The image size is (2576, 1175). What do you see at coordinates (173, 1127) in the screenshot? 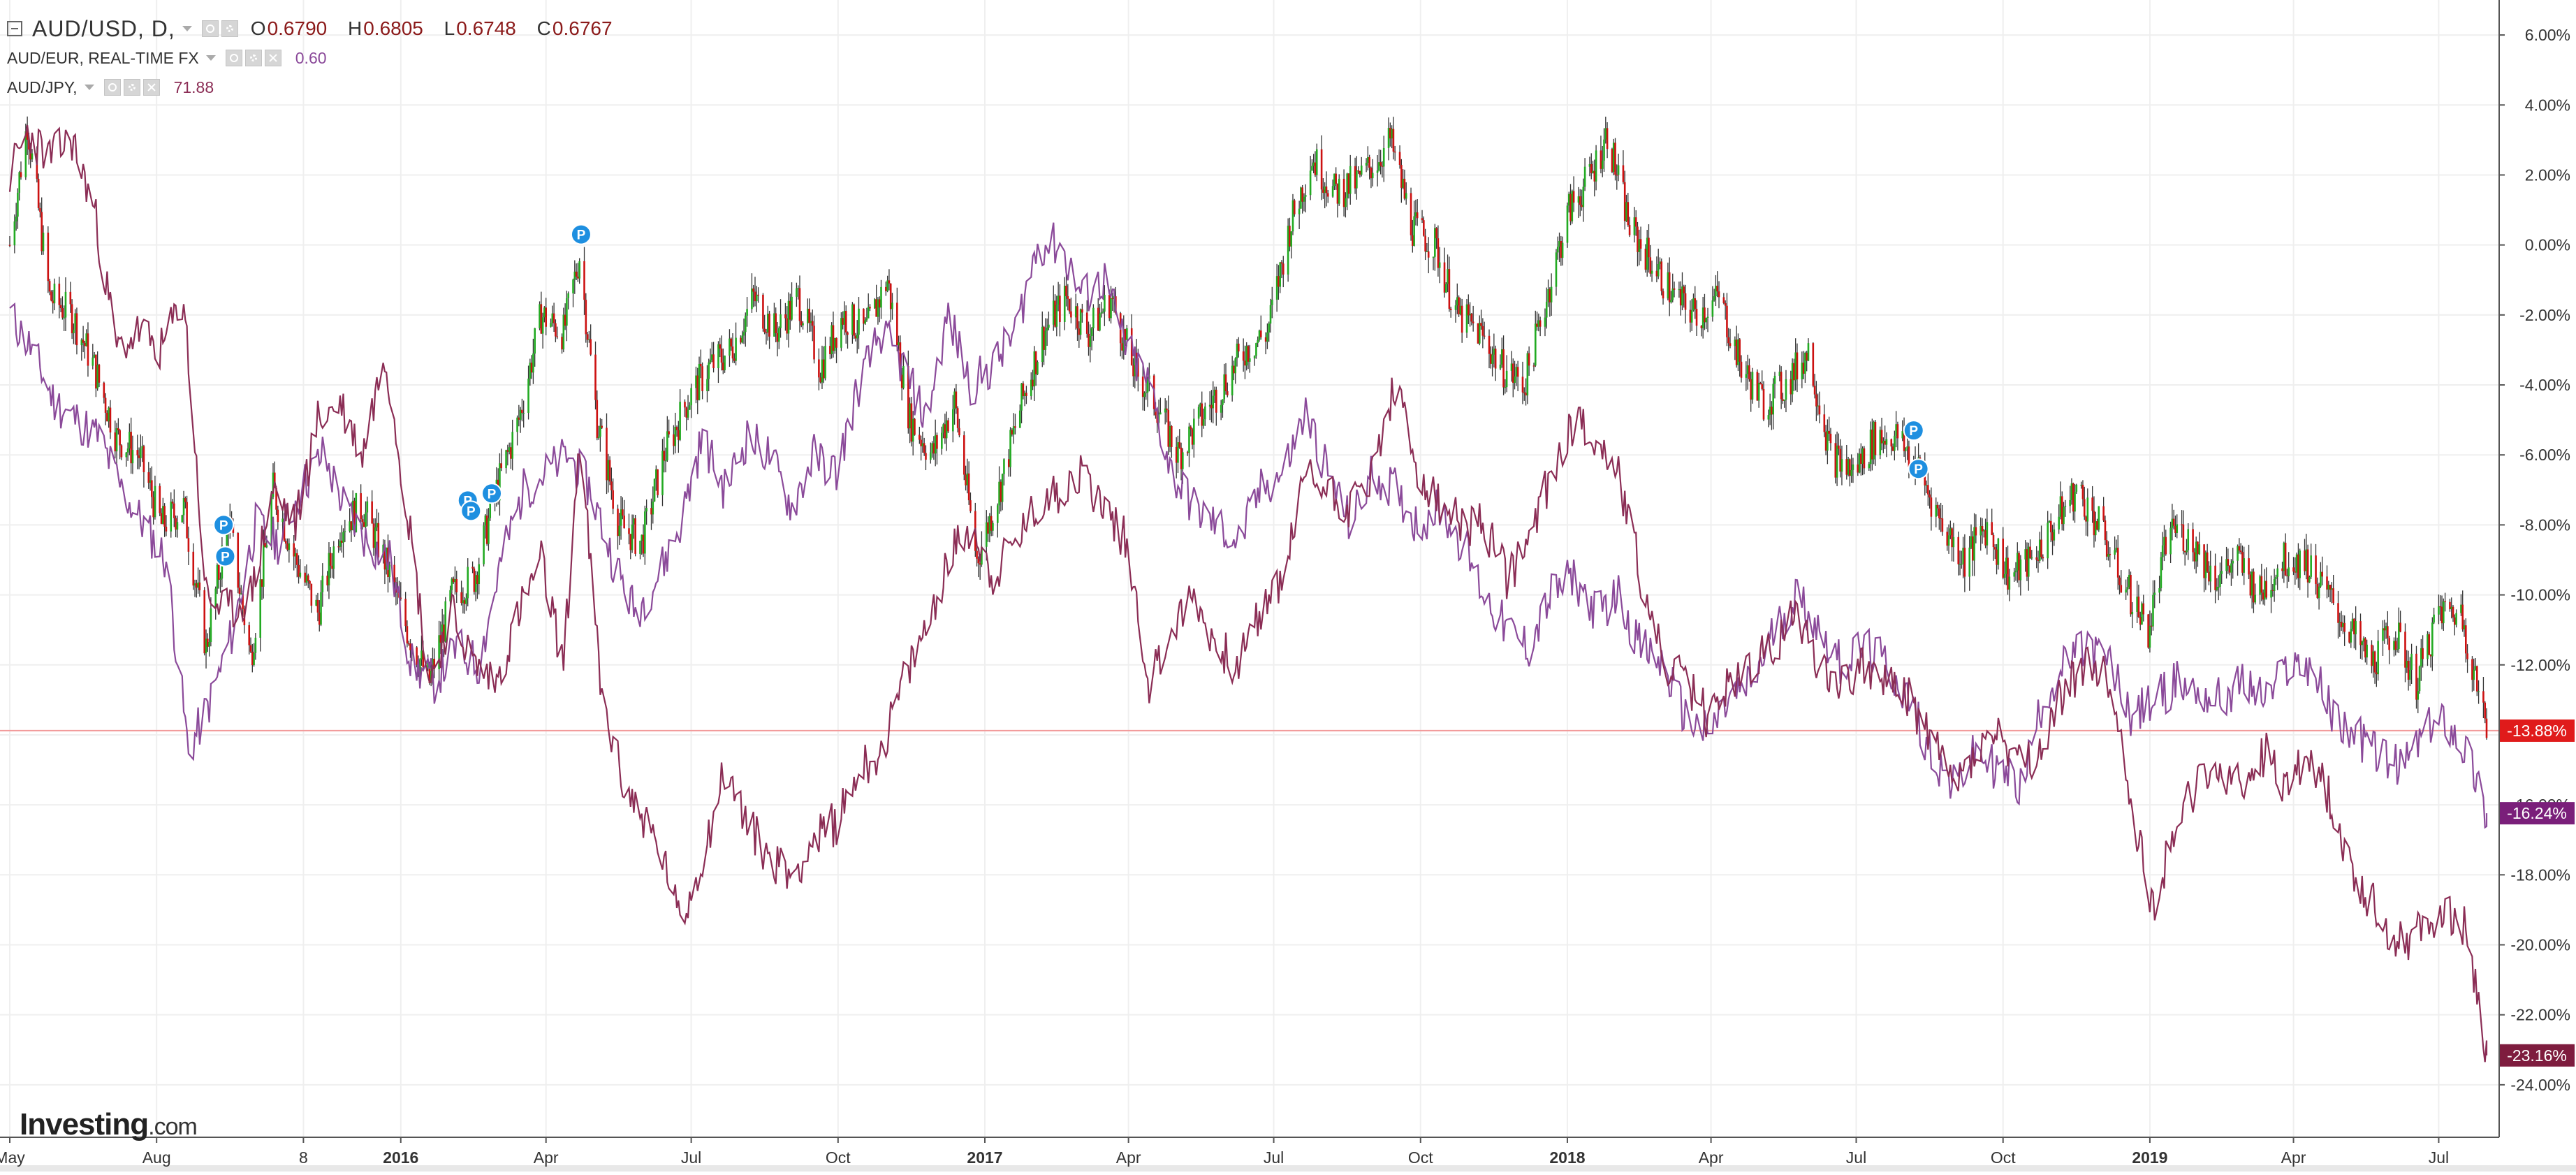
I see `logo-domain: .com` at bounding box center [173, 1127].